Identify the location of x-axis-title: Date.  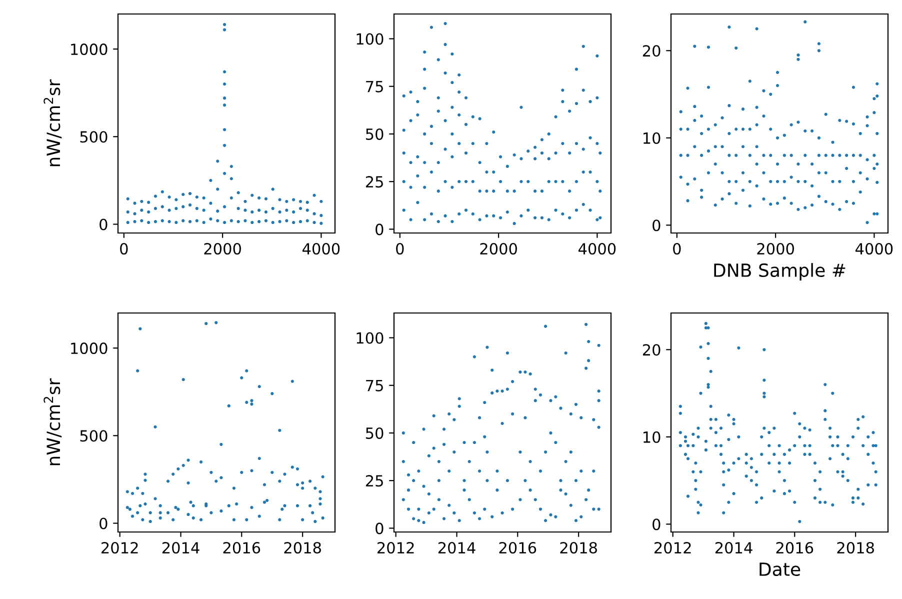
(780, 569).